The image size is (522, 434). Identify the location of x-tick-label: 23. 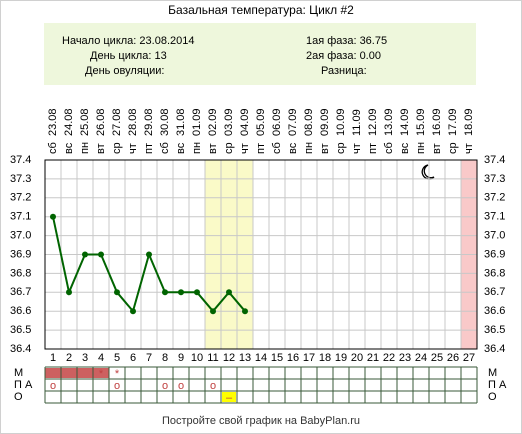
(405, 358).